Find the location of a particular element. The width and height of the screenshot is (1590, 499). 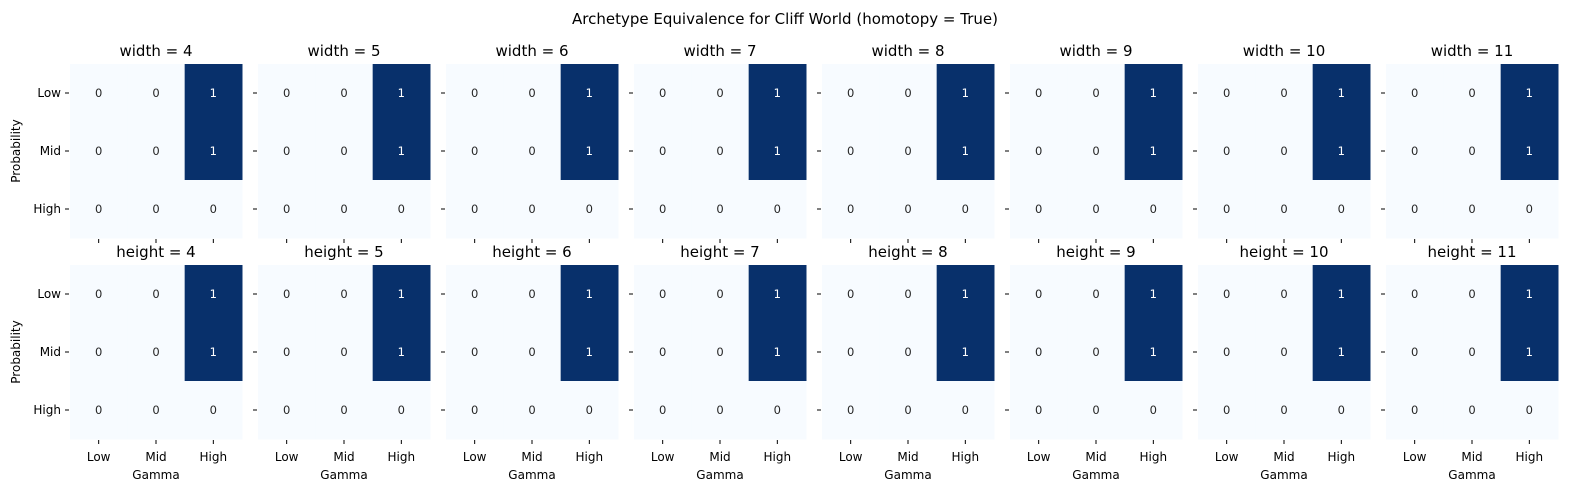

heatmap-panel: width = 11 0 0 1 0 0 1 0 0 0 is located at coordinates (1470, 142).